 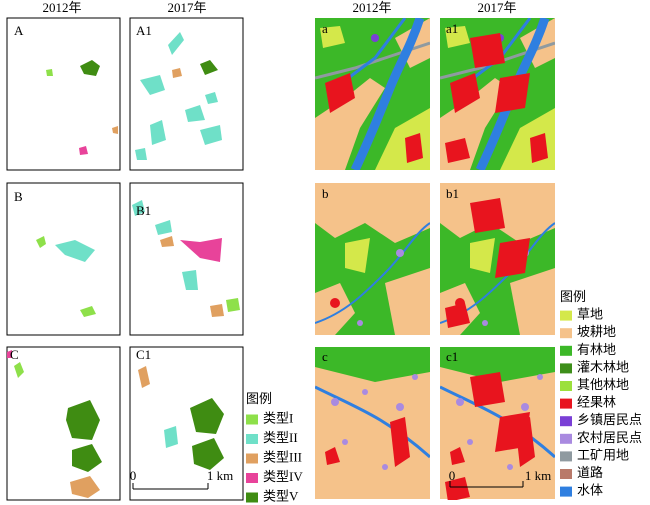 I want to click on panel-label: C, so click(x=14, y=354).